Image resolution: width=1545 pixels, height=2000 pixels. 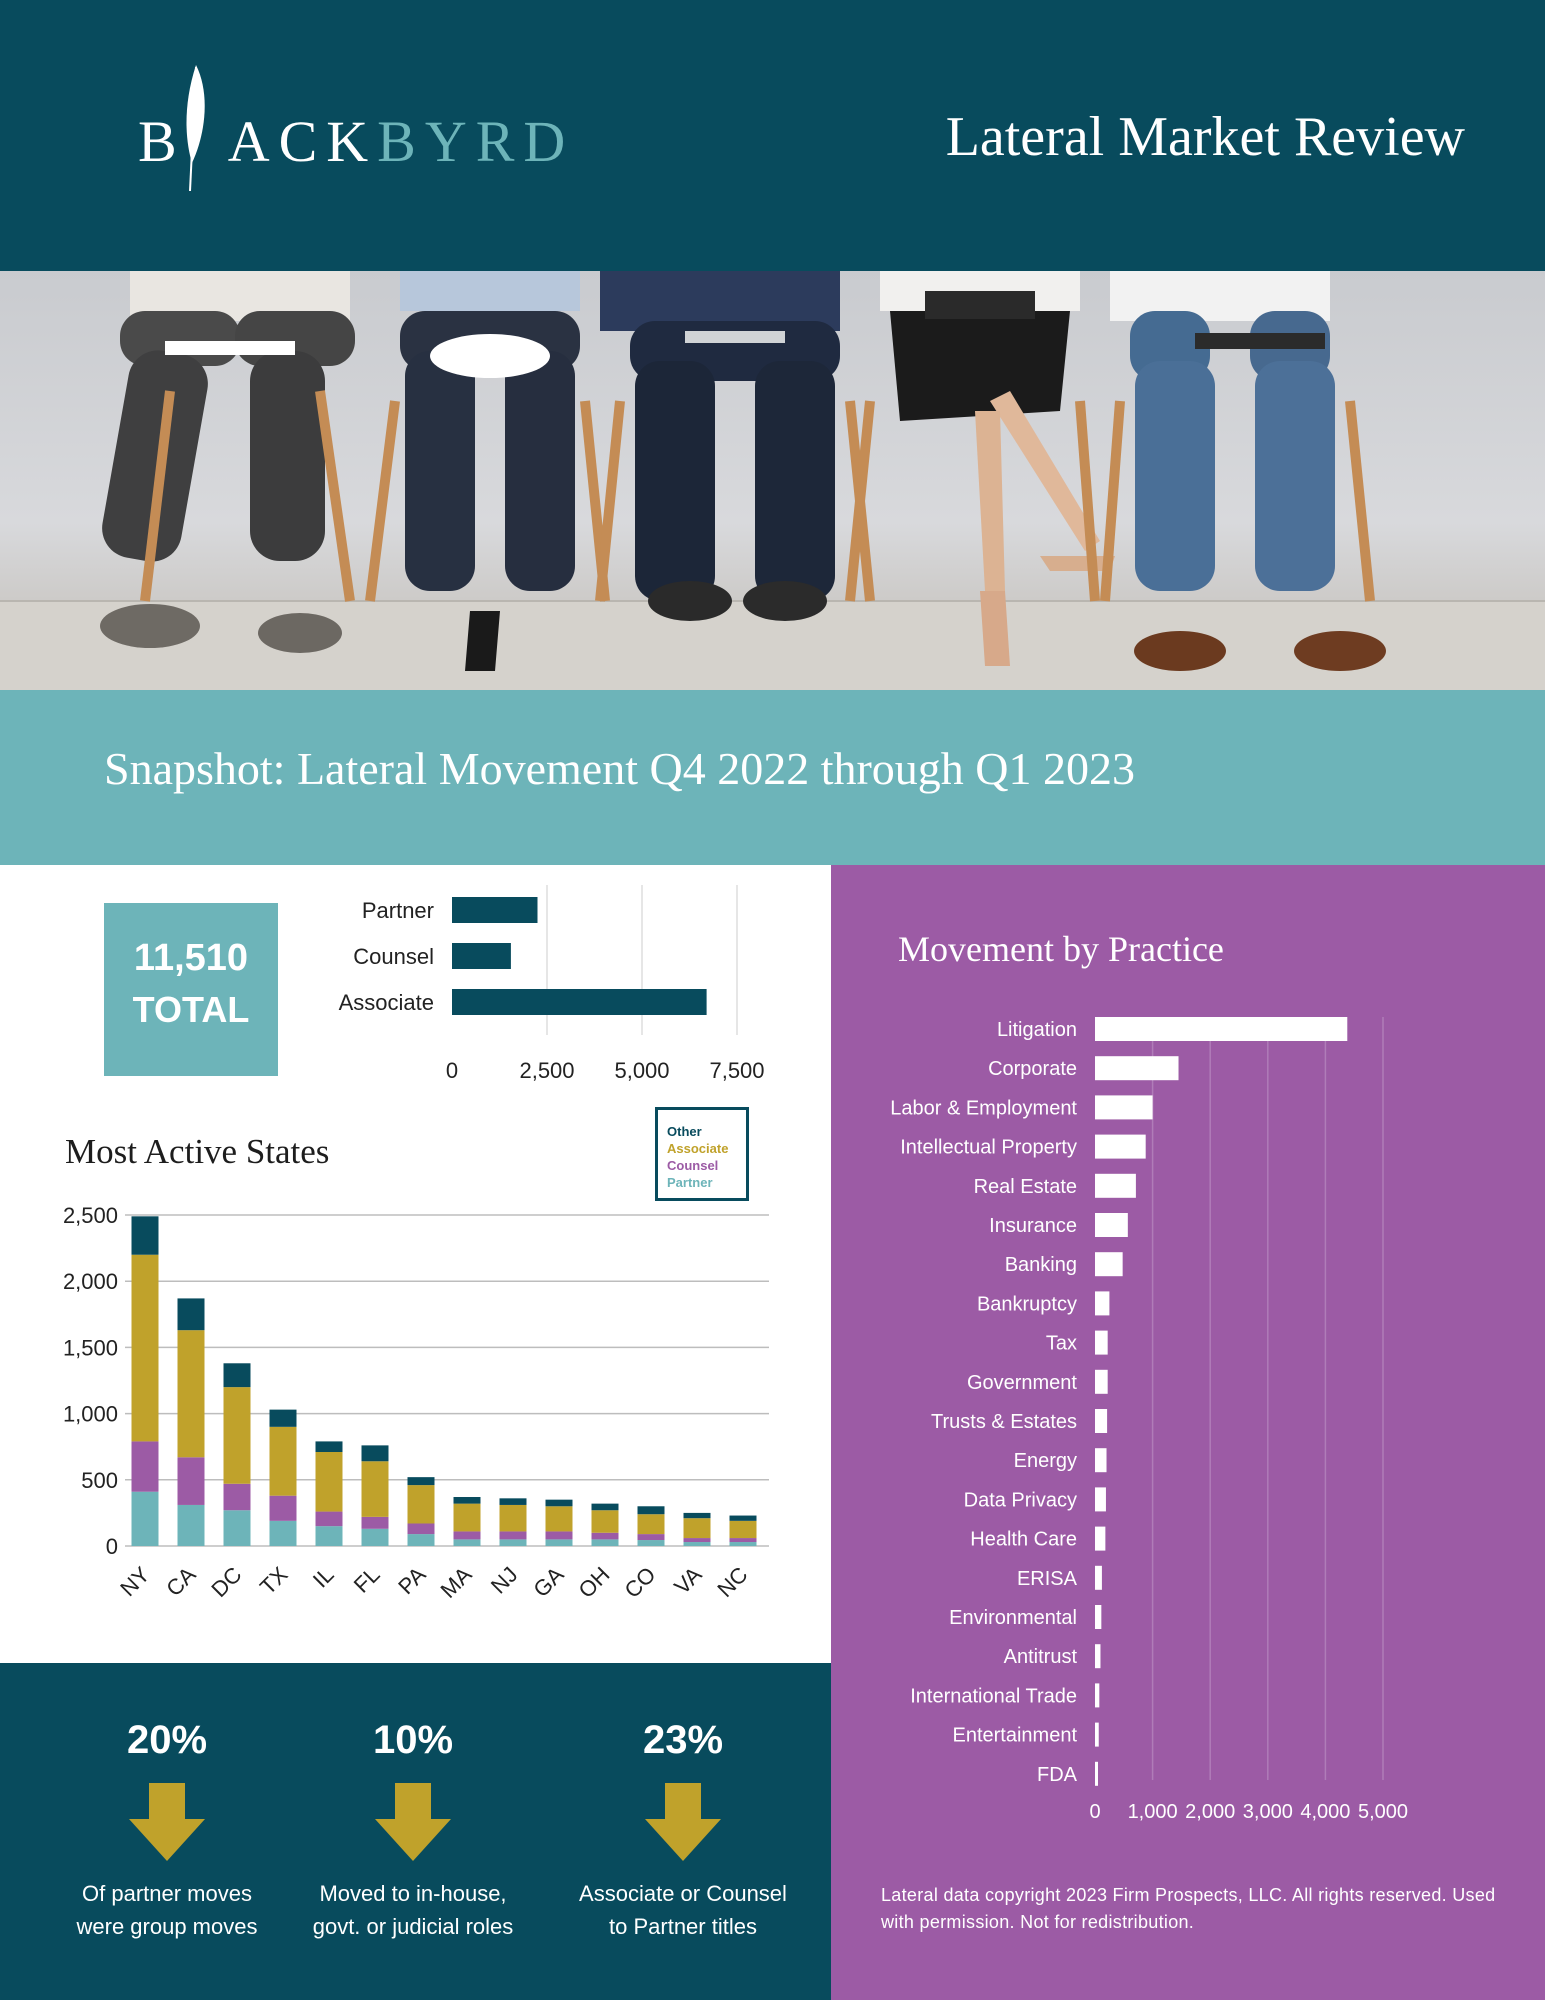 What do you see at coordinates (467, 1500) in the screenshot?
I see `bar-ma-other` at bounding box center [467, 1500].